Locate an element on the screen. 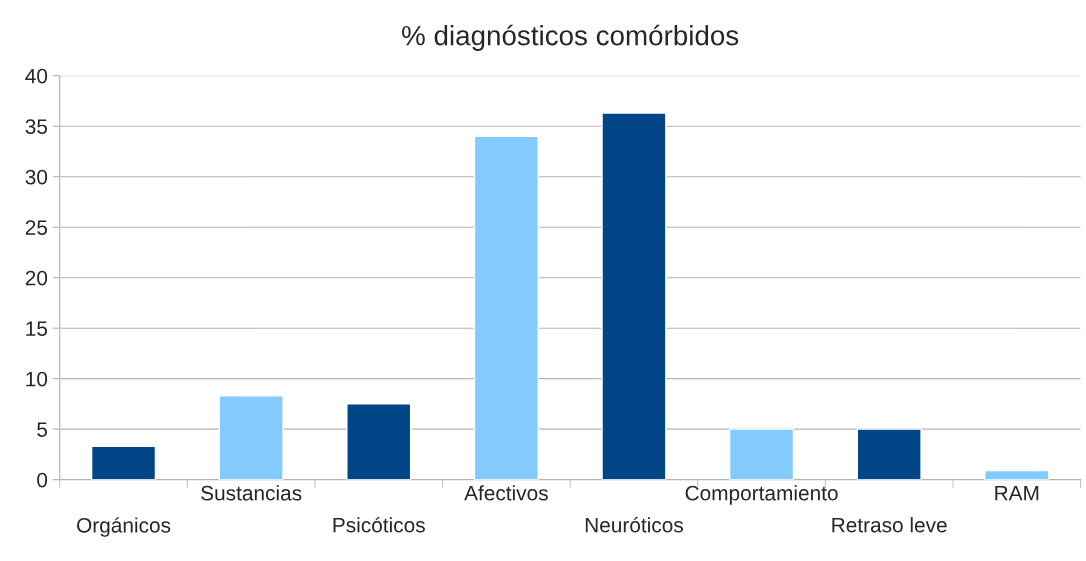 The image size is (1086, 561). y-tick-label: 25 is located at coordinates (36, 227).